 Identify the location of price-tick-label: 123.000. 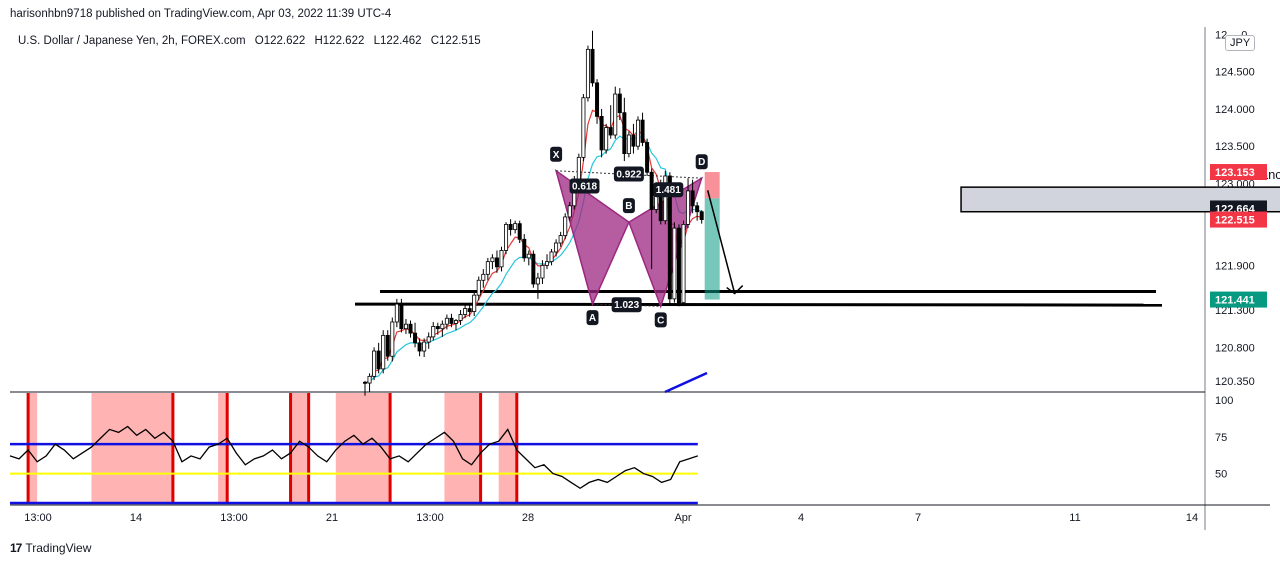
(1235, 184).